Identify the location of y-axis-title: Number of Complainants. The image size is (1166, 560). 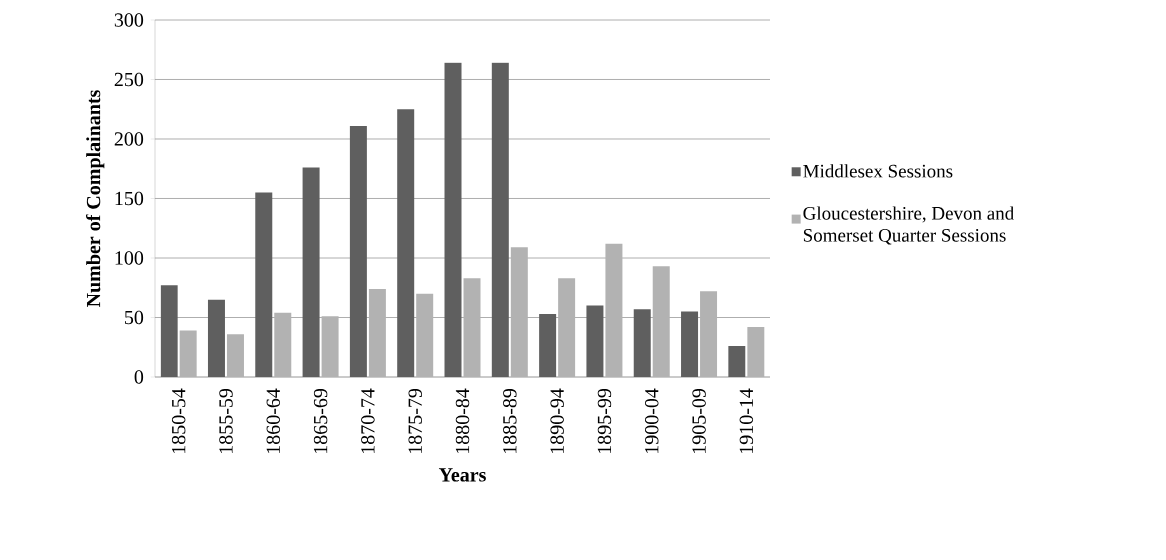
(95, 199).